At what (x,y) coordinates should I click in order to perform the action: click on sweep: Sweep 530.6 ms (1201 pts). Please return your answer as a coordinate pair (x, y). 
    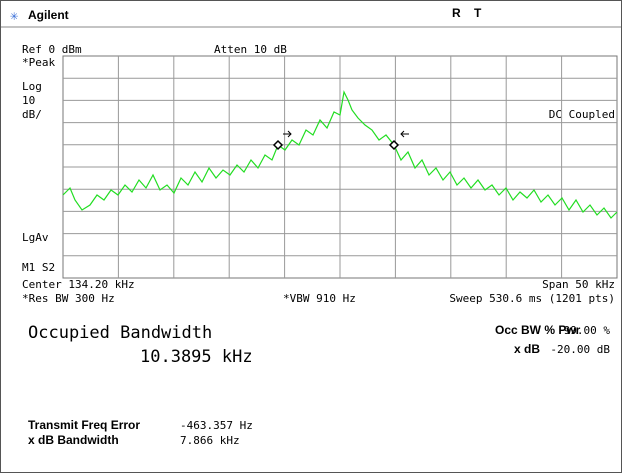
    Looking at the image, I should click on (532, 298).